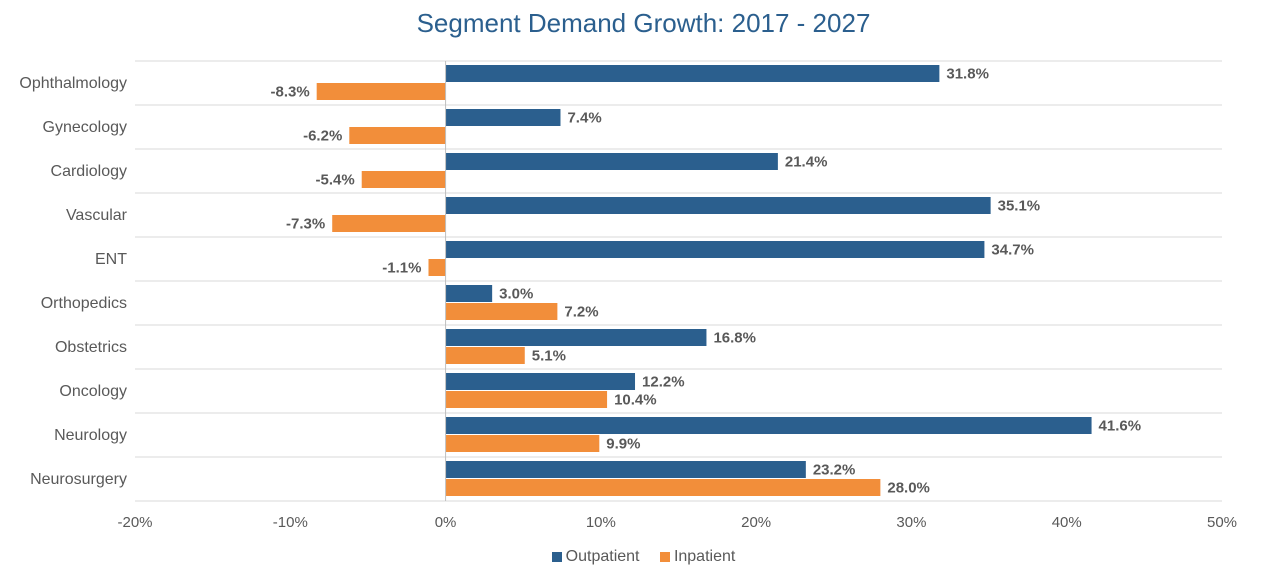  I want to click on category-label: Orthopedics, so click(84, 303).